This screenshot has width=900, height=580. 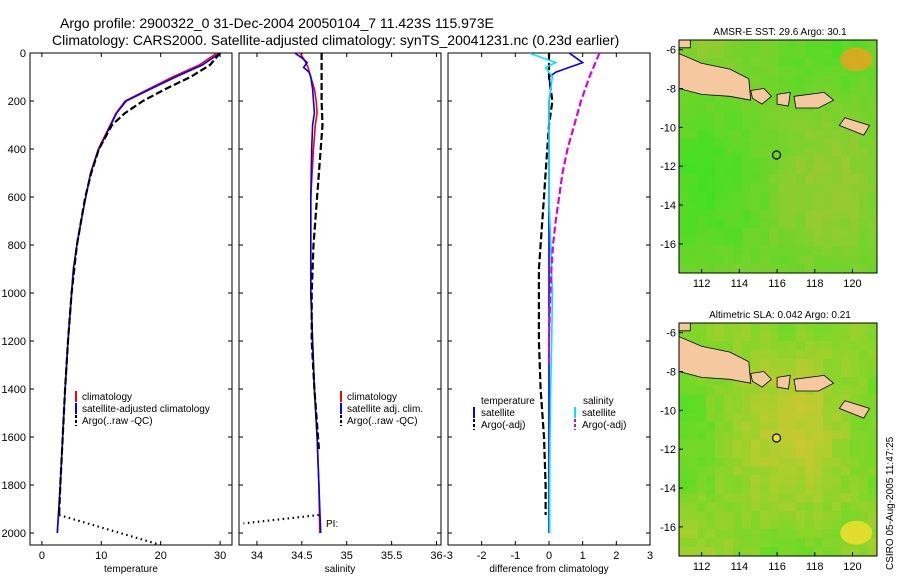 I want to click on legend-entry: climatology, so click(x=107, y=397).